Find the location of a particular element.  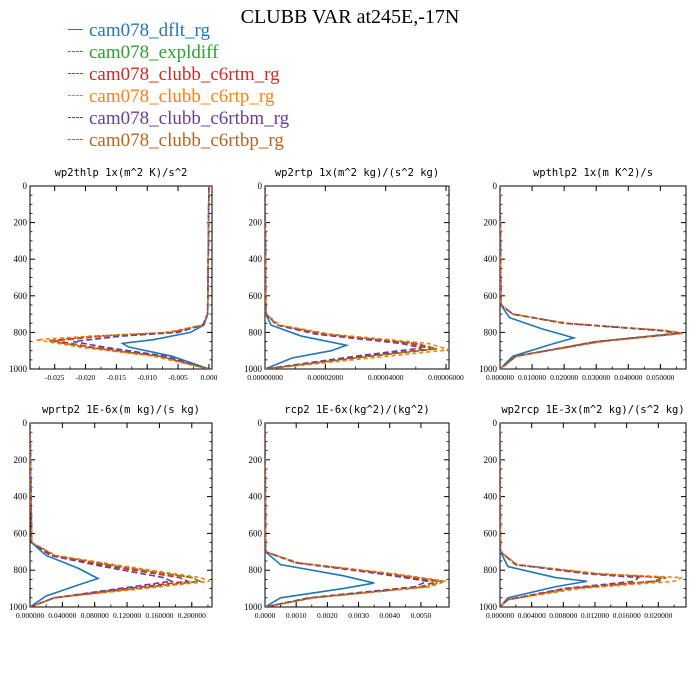

x-tick-label: 0.00006000 is located at coordinates (446, 377).